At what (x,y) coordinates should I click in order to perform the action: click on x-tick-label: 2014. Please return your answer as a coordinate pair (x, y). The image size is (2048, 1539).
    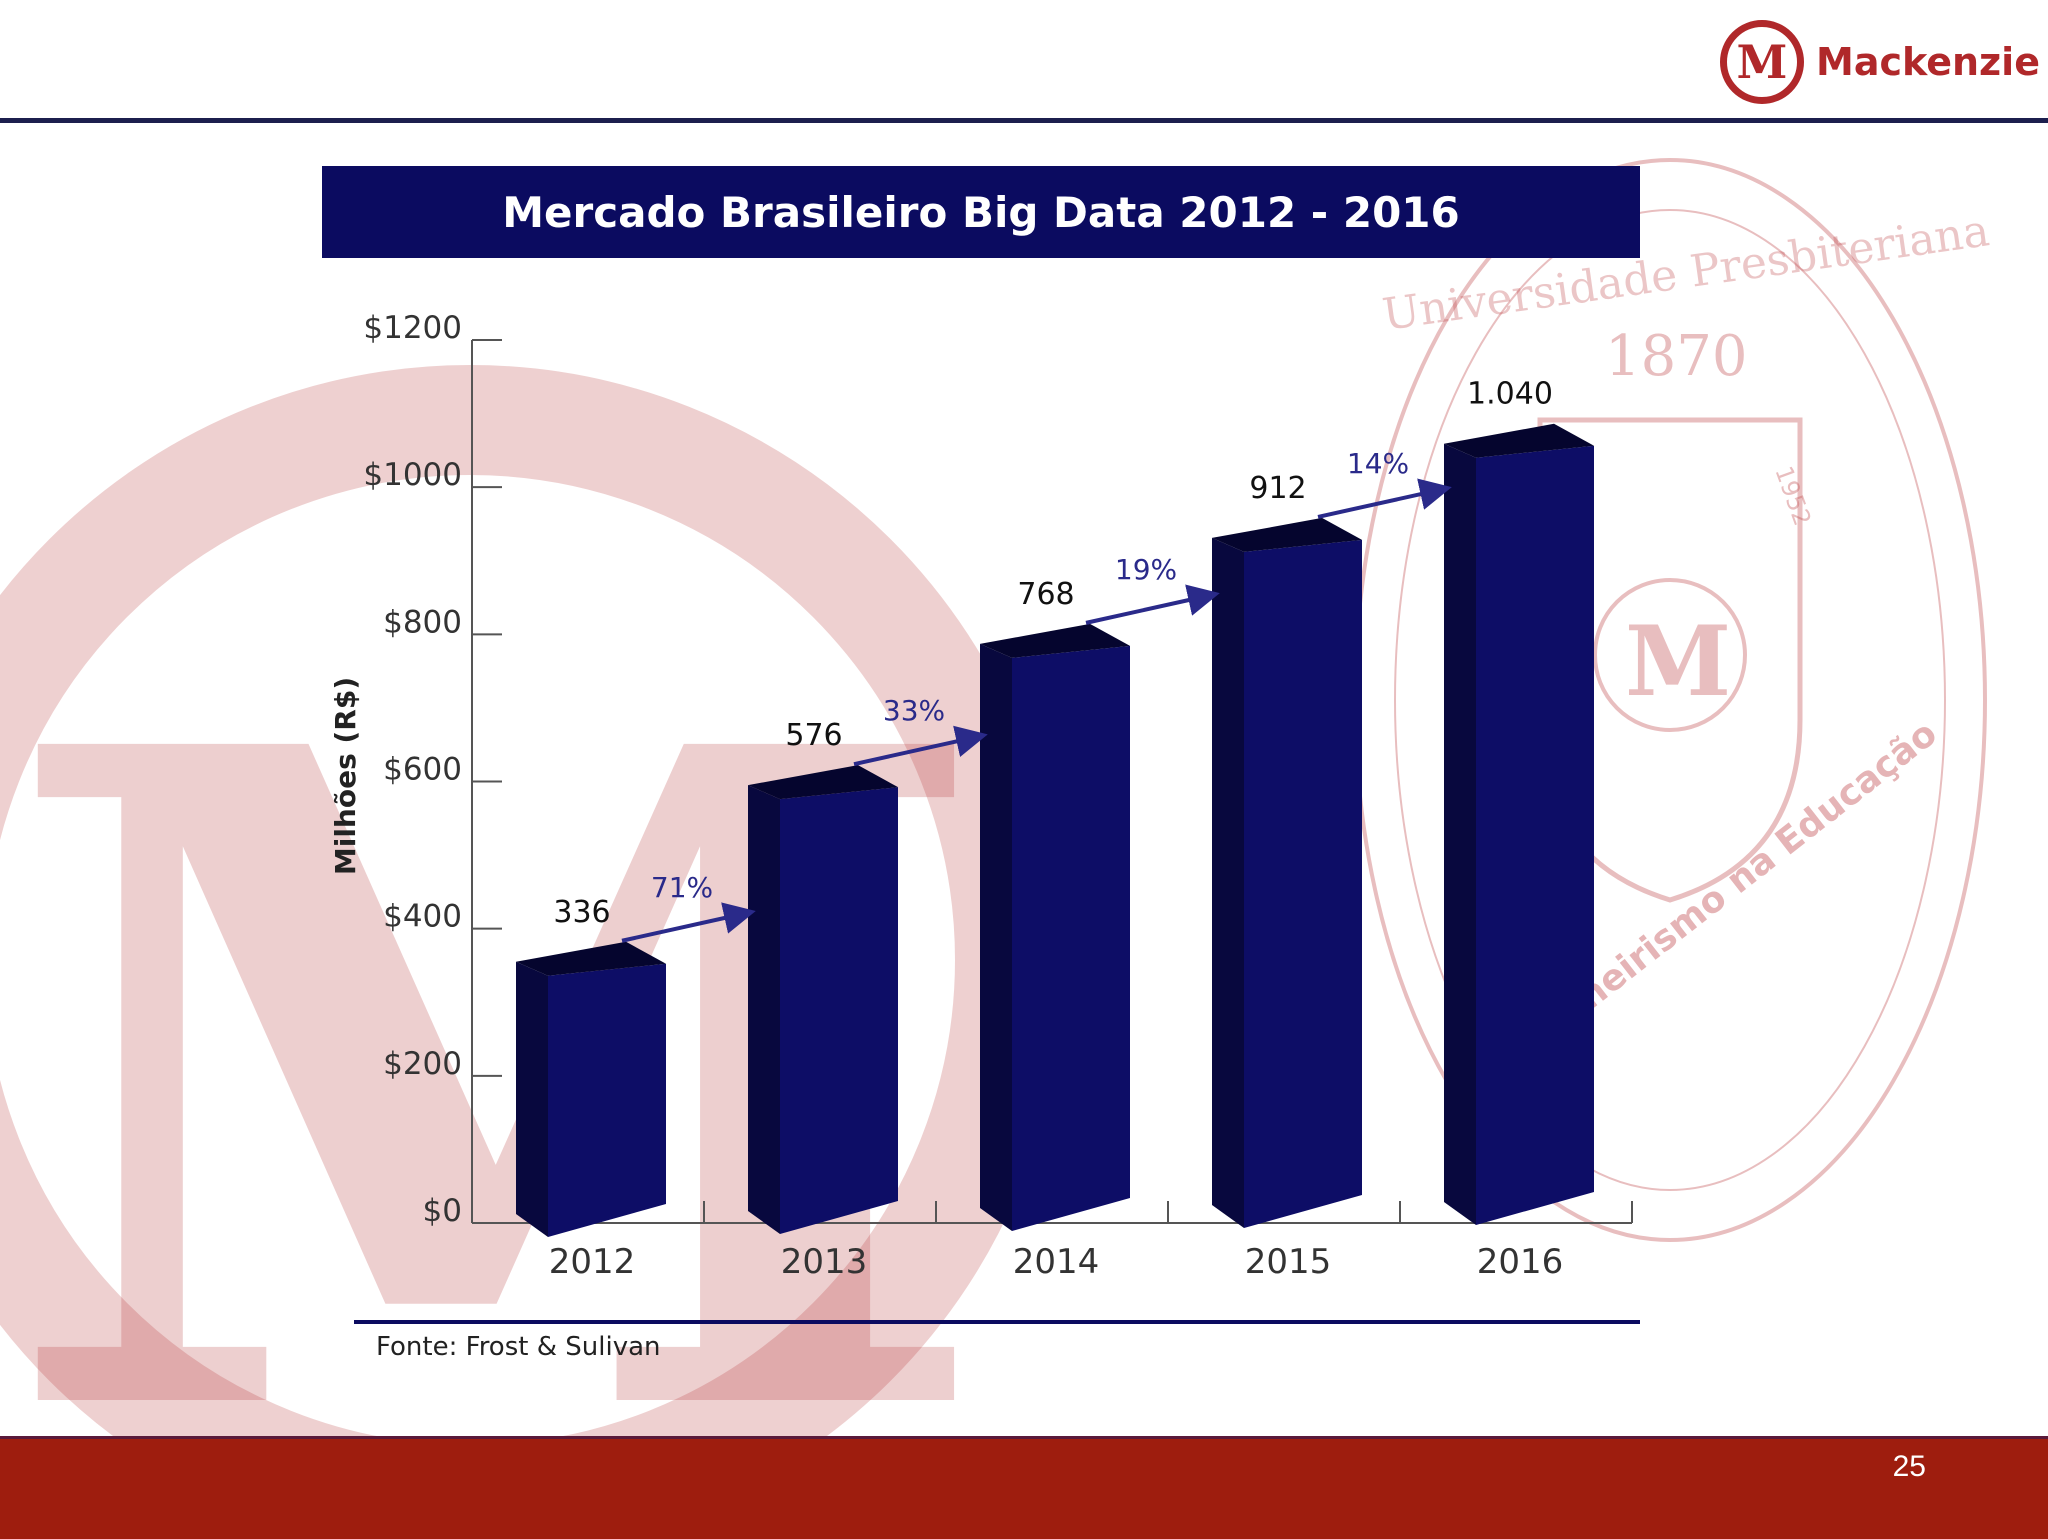
    Looking at the image, I should click on (1056, 1262).